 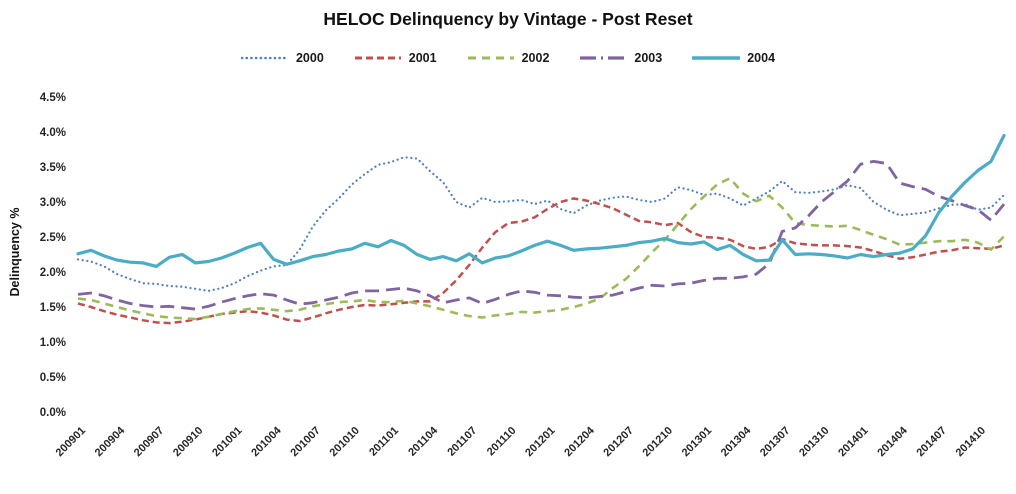 I want to click on x-tick-label: 200910, so click(x=188, y=442).